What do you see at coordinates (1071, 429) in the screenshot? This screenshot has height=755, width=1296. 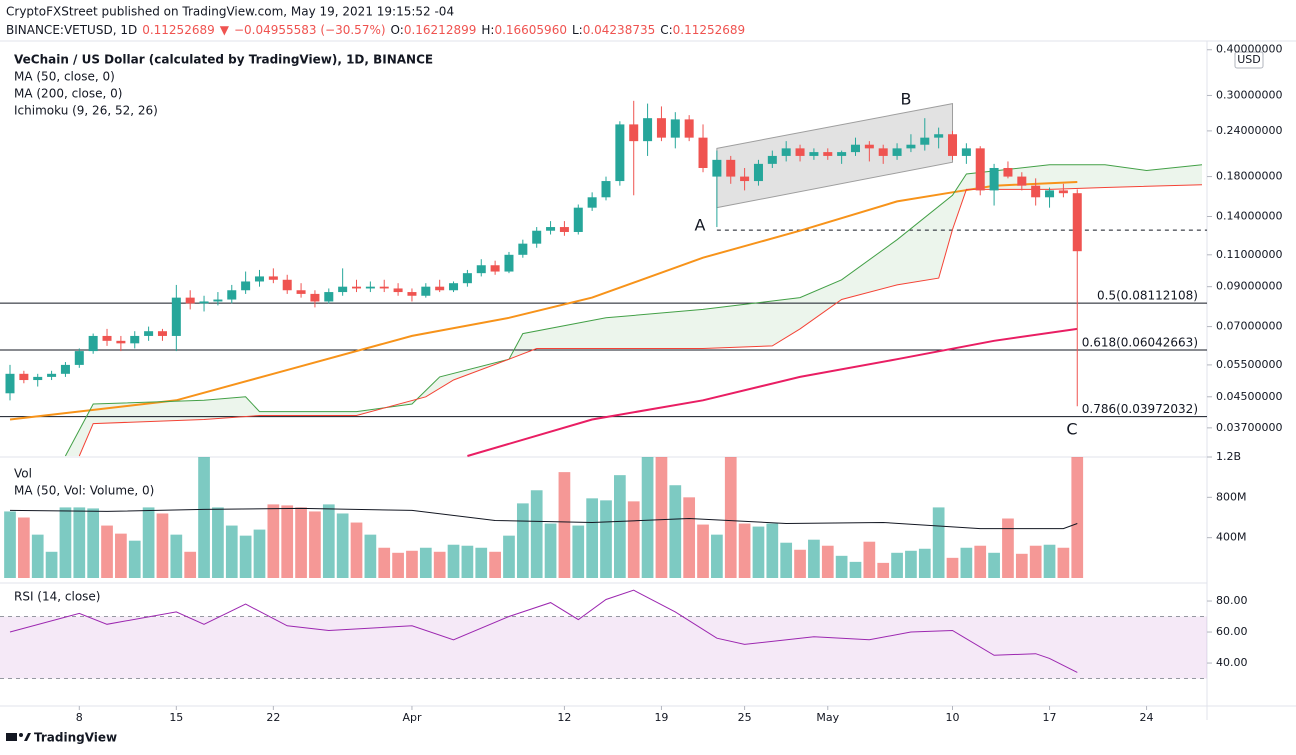 I see `annotation: C` at bounding box center [1071, 429].